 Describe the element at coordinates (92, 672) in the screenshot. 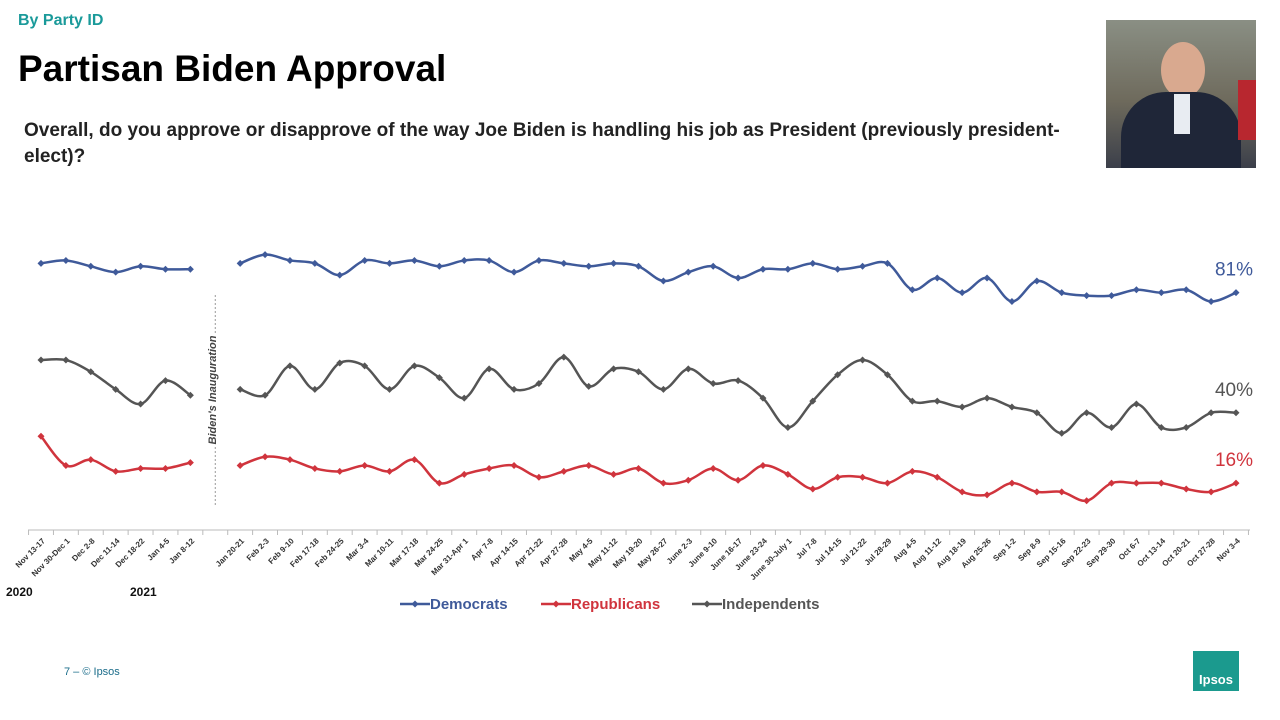

I see `footer: 7 – © Ipsos` at that location.